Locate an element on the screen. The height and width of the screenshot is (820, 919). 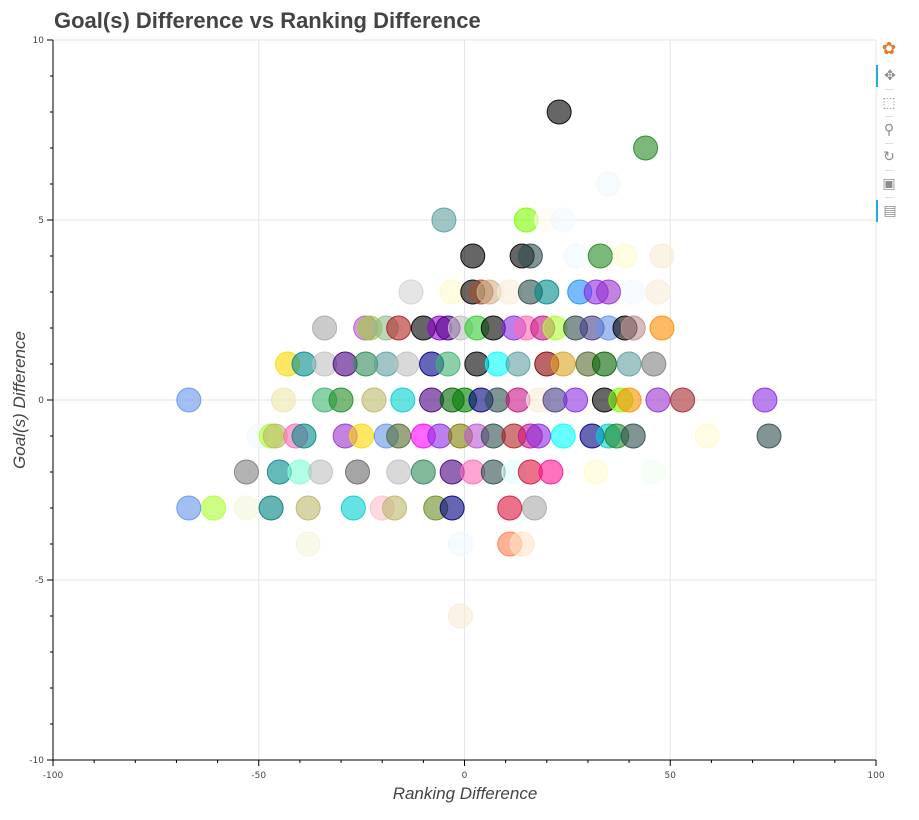
x-tick-label: -50 is located at coordinates (258, 776).